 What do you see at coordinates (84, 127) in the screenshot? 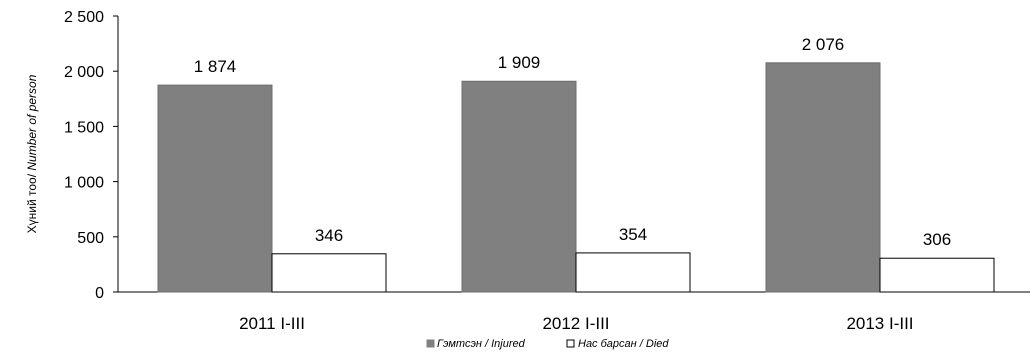
I see `y-tick-label: 1 500` at bounding box center [84, 127].